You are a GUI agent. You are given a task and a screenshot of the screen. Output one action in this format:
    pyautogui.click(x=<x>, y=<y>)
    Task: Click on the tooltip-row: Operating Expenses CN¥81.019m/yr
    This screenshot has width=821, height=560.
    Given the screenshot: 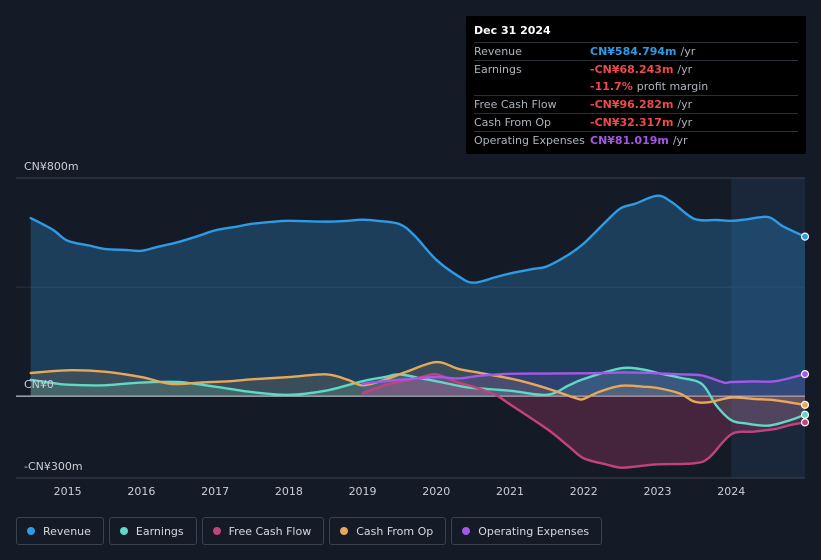 What is the action you would take?
    pyautogui.click(x=636, y=140)
    